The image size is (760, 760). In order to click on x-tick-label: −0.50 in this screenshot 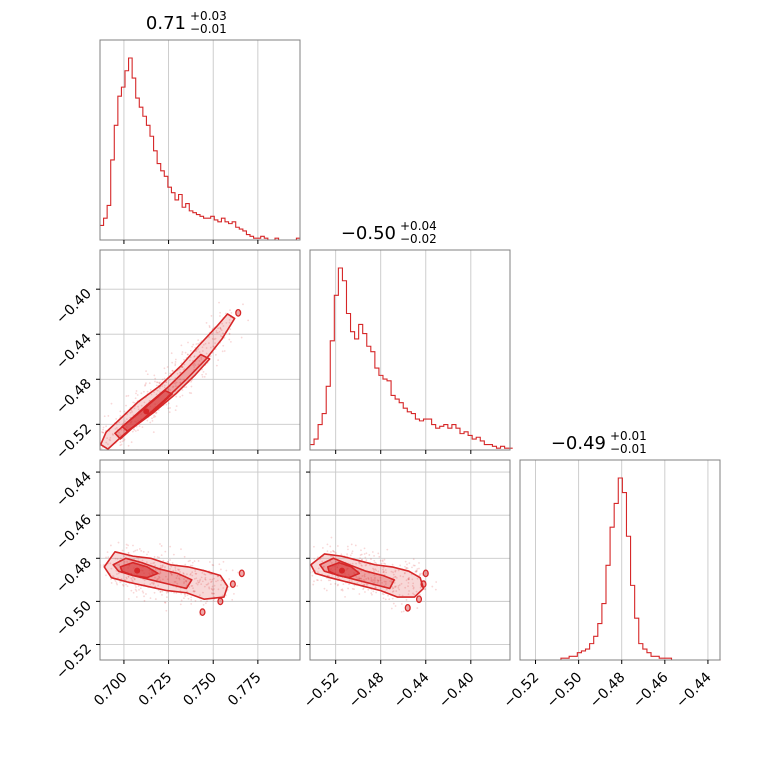, I will do `click(565, 691)`.